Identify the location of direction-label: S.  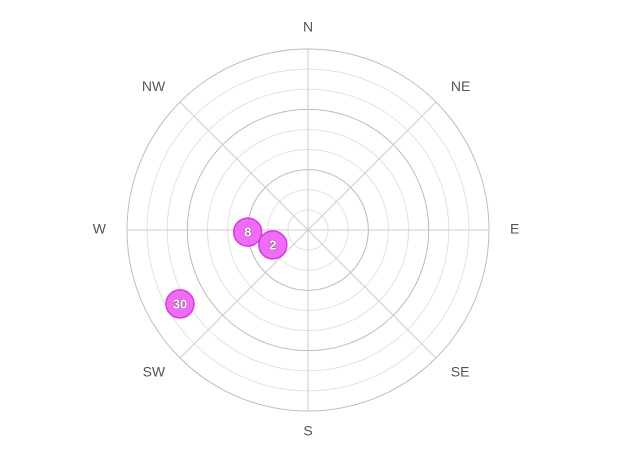
(307, 431).